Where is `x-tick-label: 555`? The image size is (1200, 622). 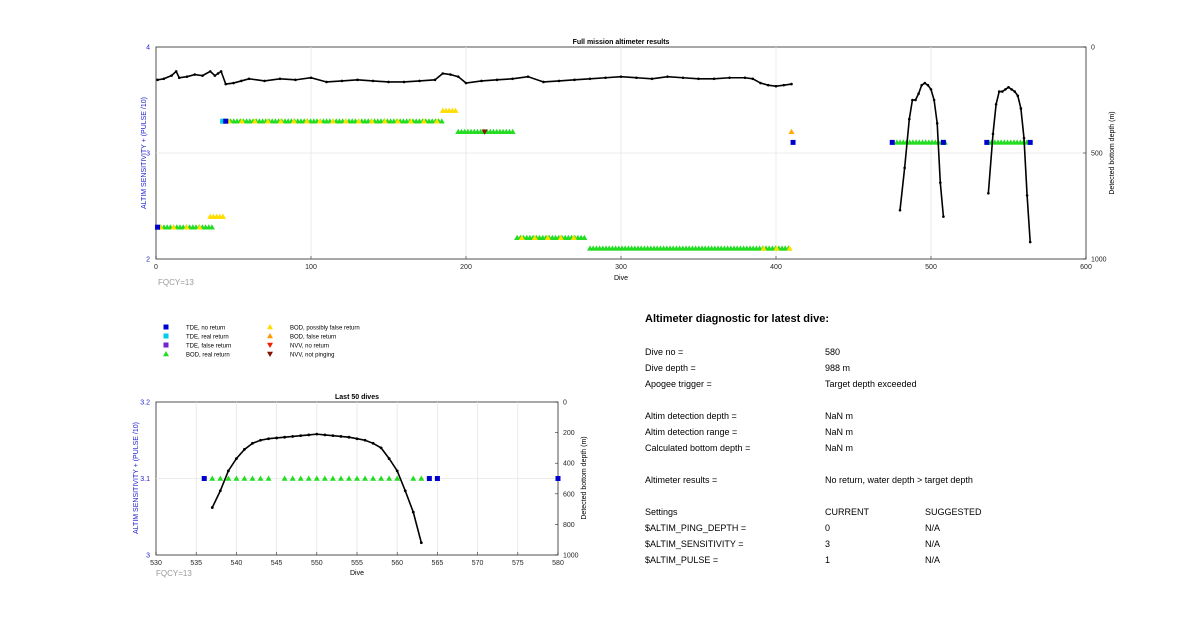
x-tick-label: 555 is located at coordinates (357, 563).